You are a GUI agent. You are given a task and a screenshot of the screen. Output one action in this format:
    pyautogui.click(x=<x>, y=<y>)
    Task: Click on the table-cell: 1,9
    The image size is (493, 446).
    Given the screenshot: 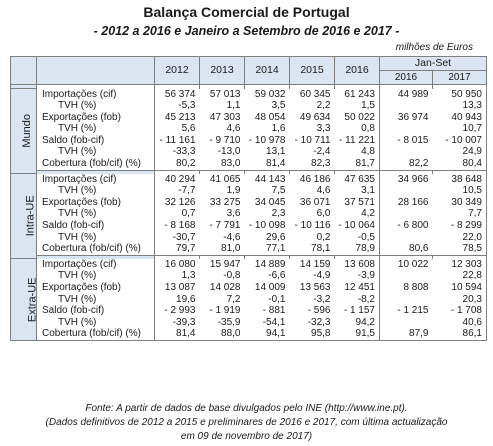 What is the action you would take?
    pyautogui.click(x=233, y=191)
    